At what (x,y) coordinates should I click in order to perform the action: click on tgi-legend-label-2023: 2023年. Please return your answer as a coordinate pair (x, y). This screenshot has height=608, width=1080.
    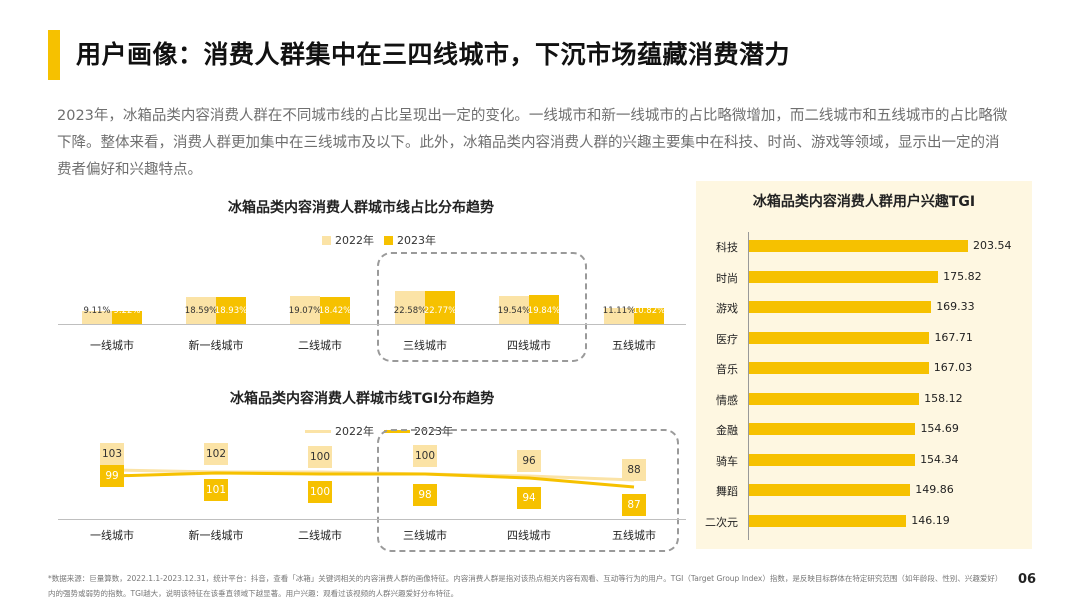
    Looking at the image, I should click on (433, 431).